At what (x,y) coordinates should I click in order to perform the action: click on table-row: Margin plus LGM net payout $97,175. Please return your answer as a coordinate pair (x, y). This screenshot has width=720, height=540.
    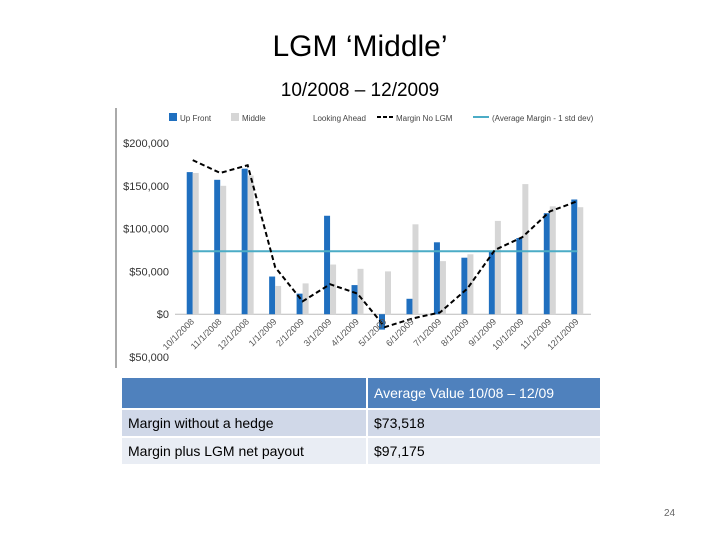
    Looking at the image, I should click on (361, 451).